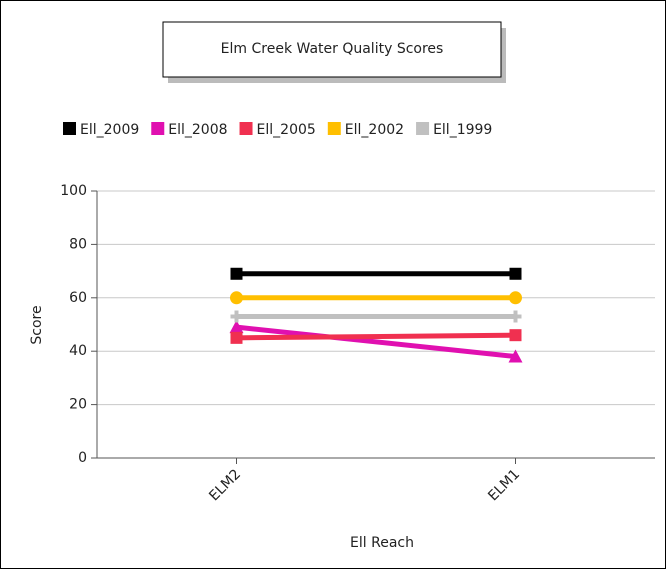  I want to click on y-tick-label: 80, so click(78, 244).